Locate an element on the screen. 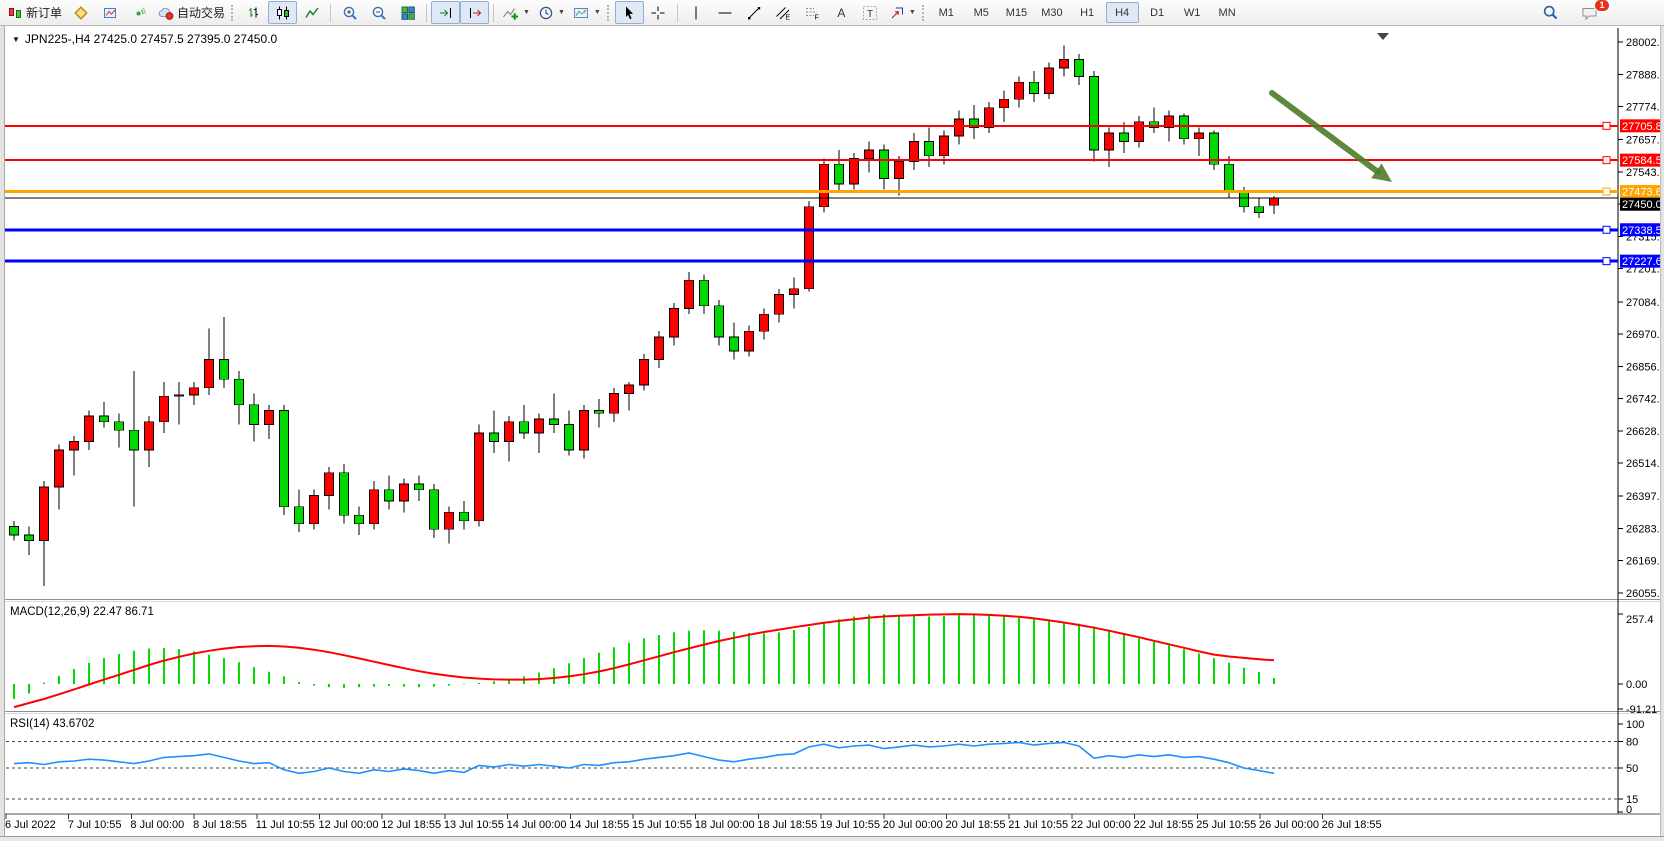 This screenshot has height=841, width=1664. notifications-button: 1 is located at coordinates (1592, 12).